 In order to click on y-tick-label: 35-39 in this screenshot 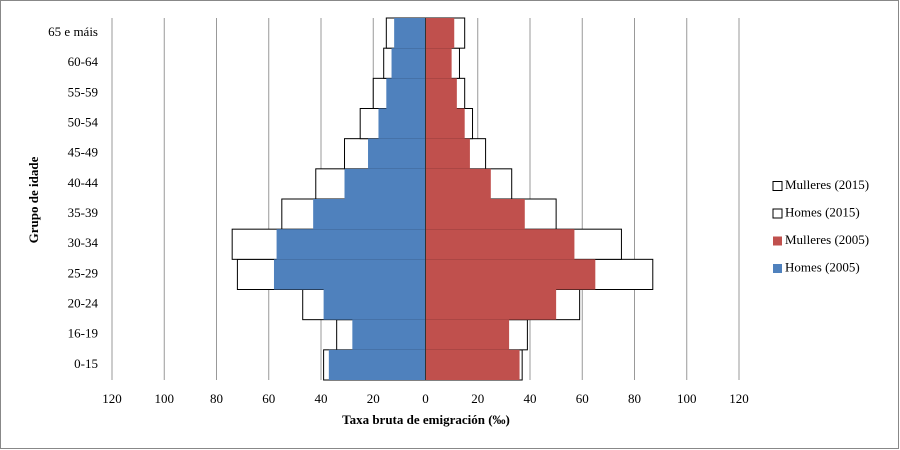, I will do `click(83, 212)`.